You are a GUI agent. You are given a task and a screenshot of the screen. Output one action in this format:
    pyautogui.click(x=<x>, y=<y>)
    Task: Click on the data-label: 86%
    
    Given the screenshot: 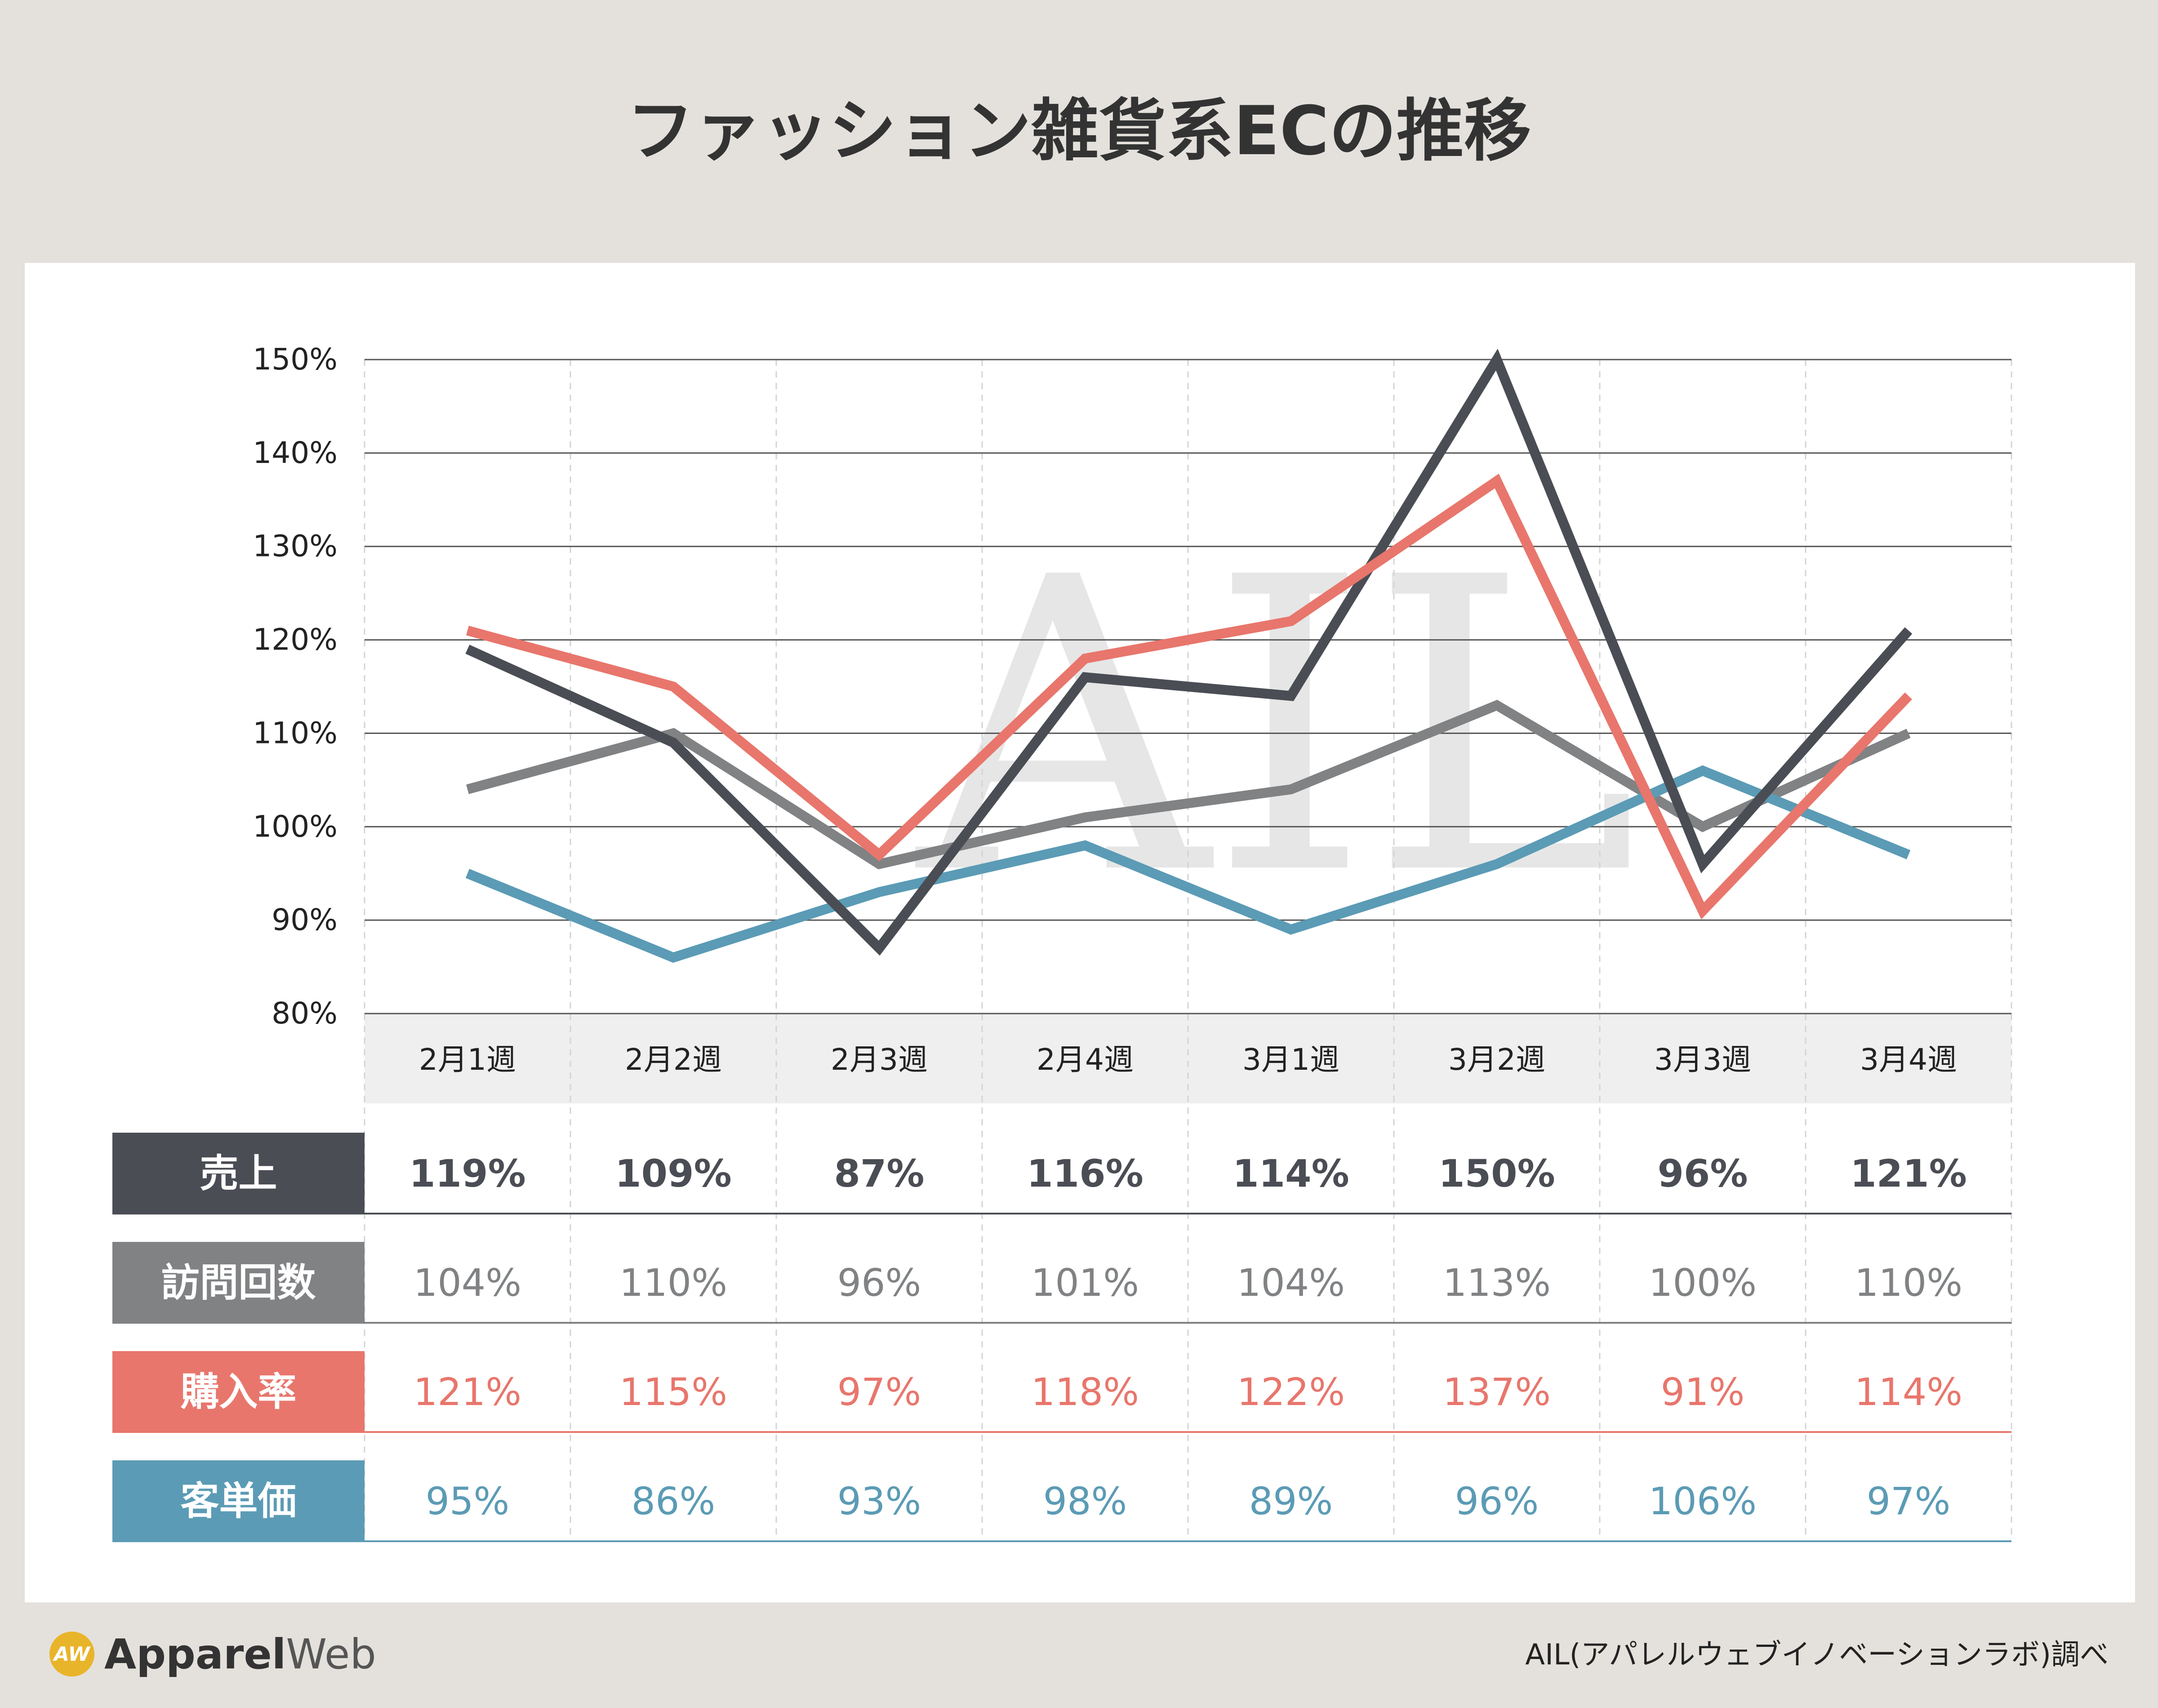 What is the action you would take?
    pyautogui.click(x=674, y=1501)
    